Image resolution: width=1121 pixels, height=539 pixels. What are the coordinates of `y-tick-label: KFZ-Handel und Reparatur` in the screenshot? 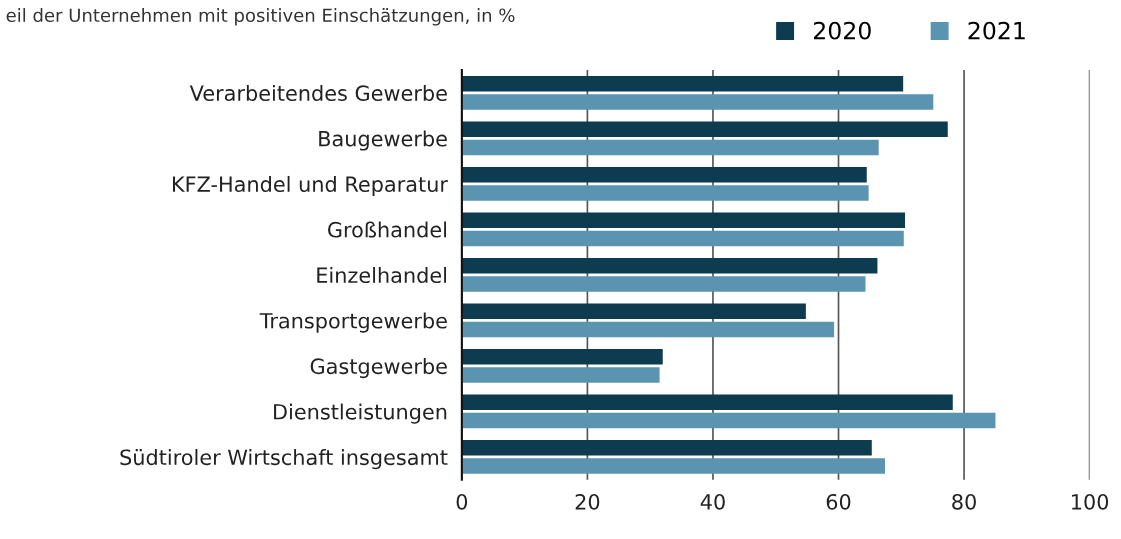 It's located at (310, 186).